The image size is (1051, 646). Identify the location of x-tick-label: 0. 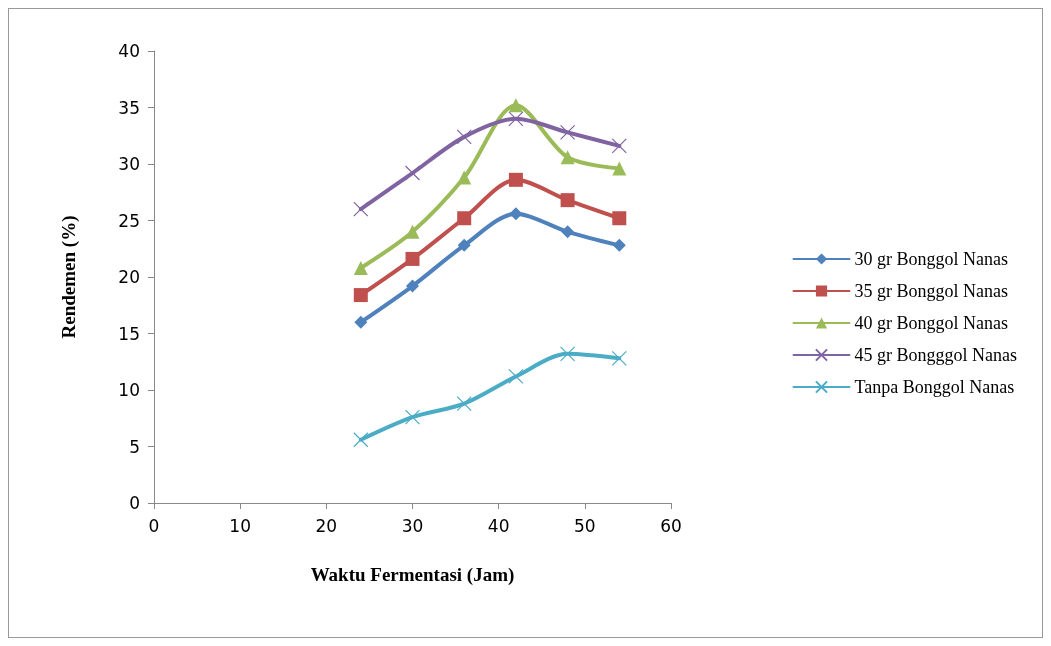
(154, 525).